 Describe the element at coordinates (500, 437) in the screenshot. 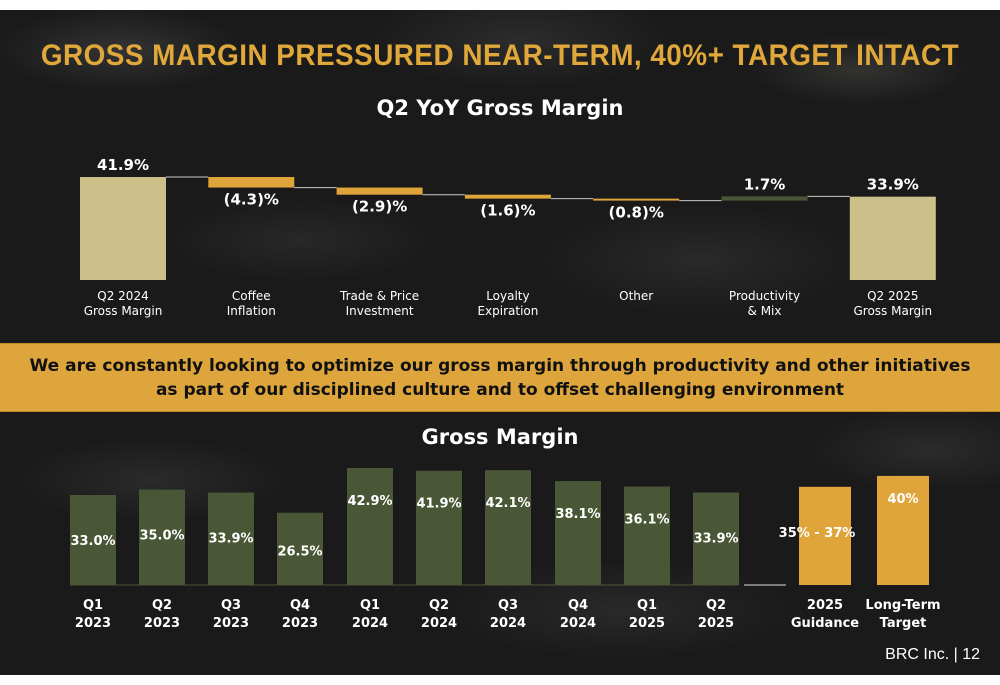

I see `gross-margin-chart-title: Gross Margin` at that location.